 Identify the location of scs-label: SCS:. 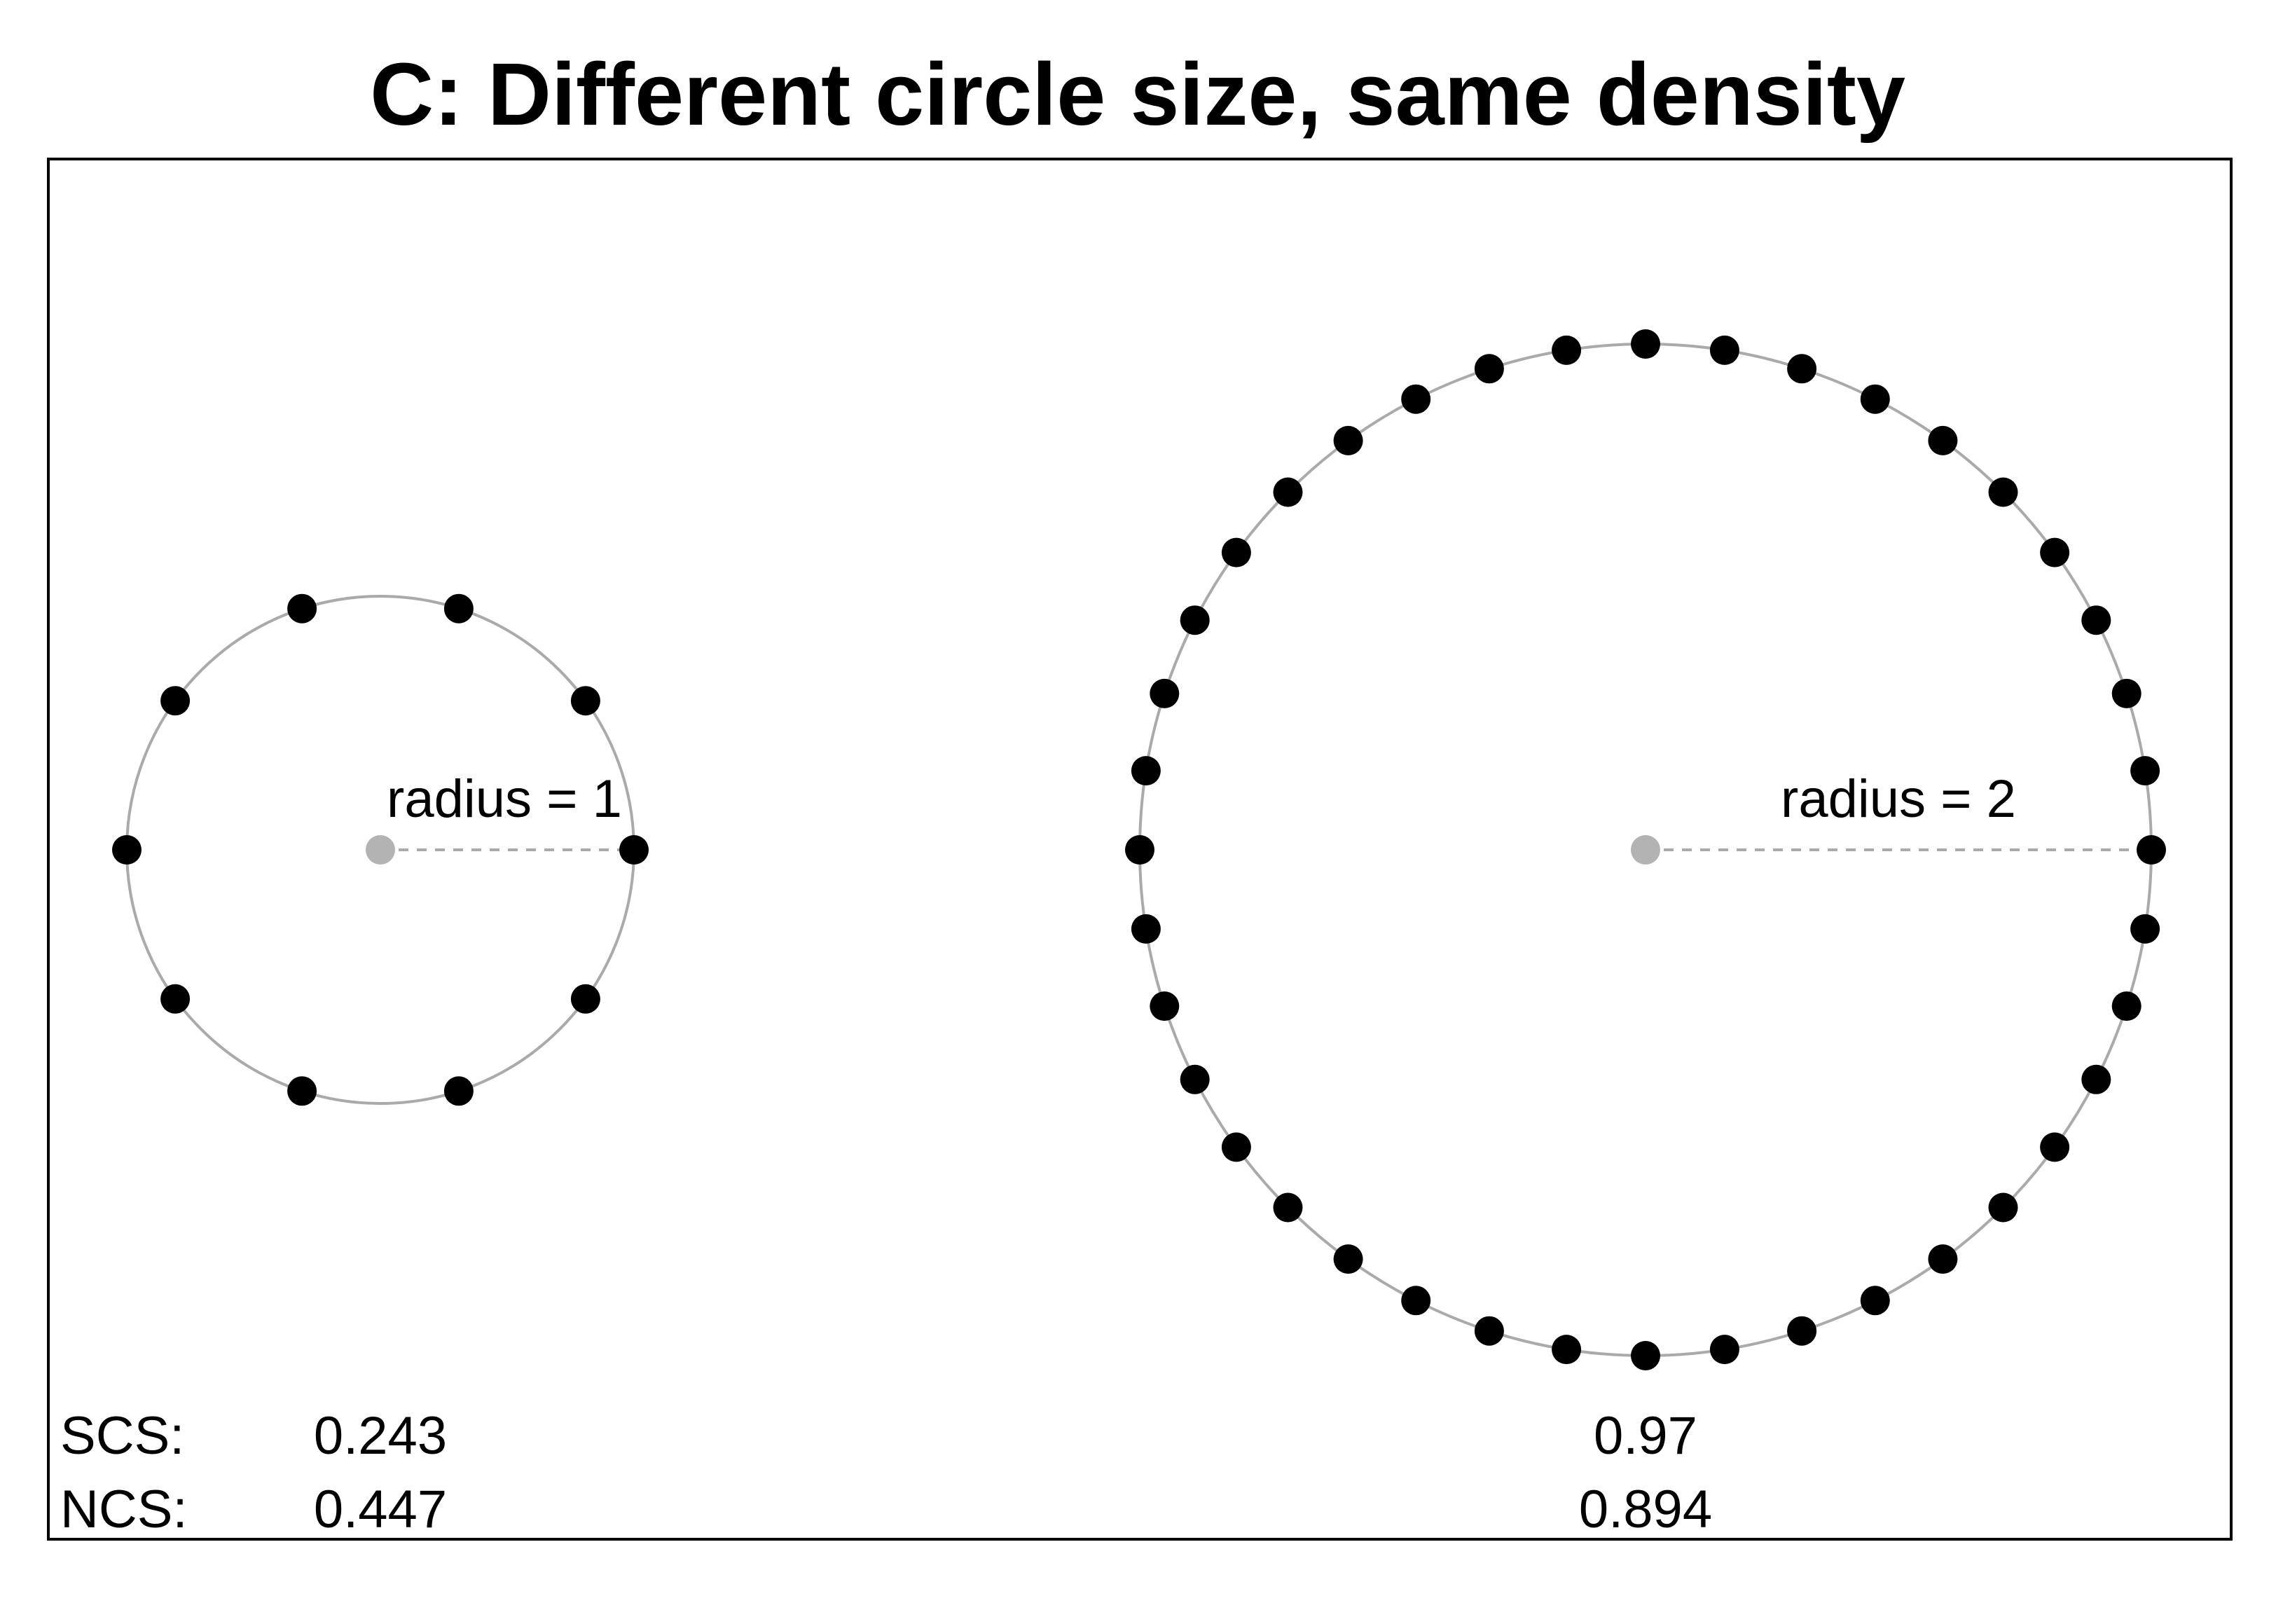
(122, 1436).